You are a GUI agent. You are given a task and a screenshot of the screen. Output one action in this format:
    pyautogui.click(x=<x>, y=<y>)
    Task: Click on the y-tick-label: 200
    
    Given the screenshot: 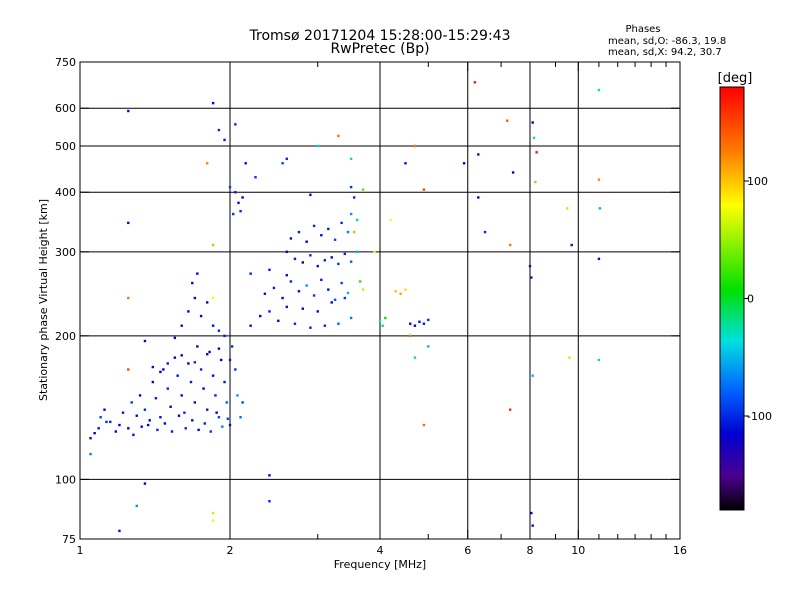 What is the action you would take?
    pyautogui.click(x=65, y=336)
    